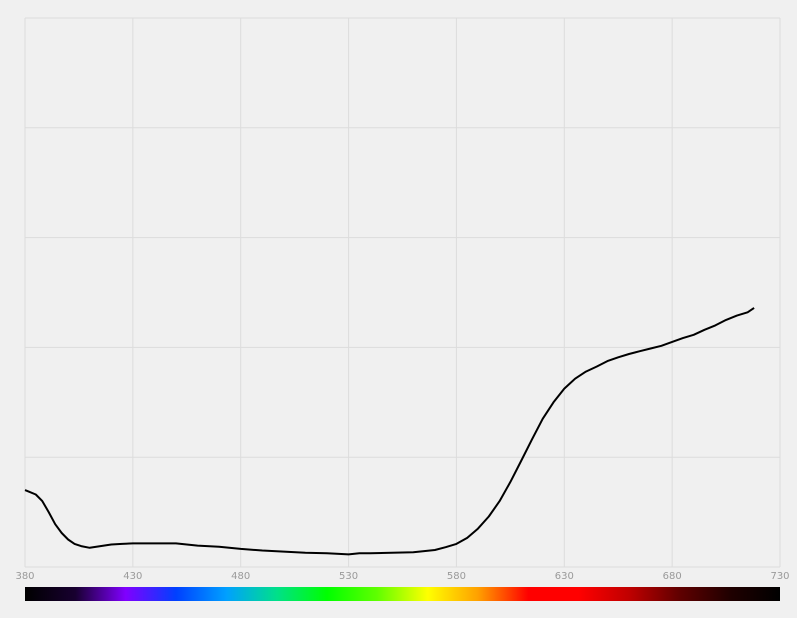 The height and width of the screenshot is (618, 797). Describe the element at coordinates (779, 576) in the screenshot. I see `x-tick-label-730: 730` at that location.